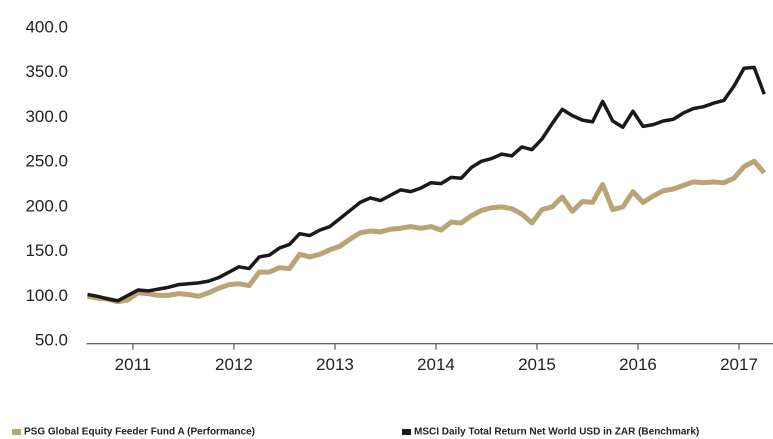 The width and height of the screenshot is (773, 439). Describe the element at coordinates (46, 205) in the screenshot. I see `y-tick-label: 200.0` at that location.